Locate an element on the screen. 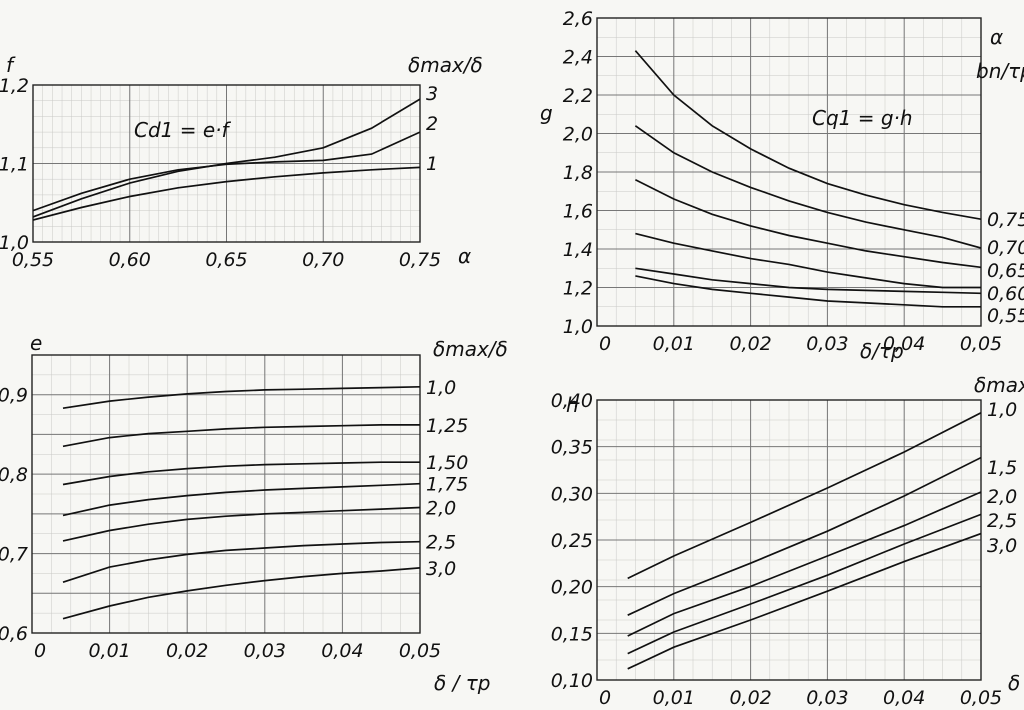 Image resolution: width=1024 pixels, height=710 pixels. series-label: 0,70 is located at coordinates (1005, 248).